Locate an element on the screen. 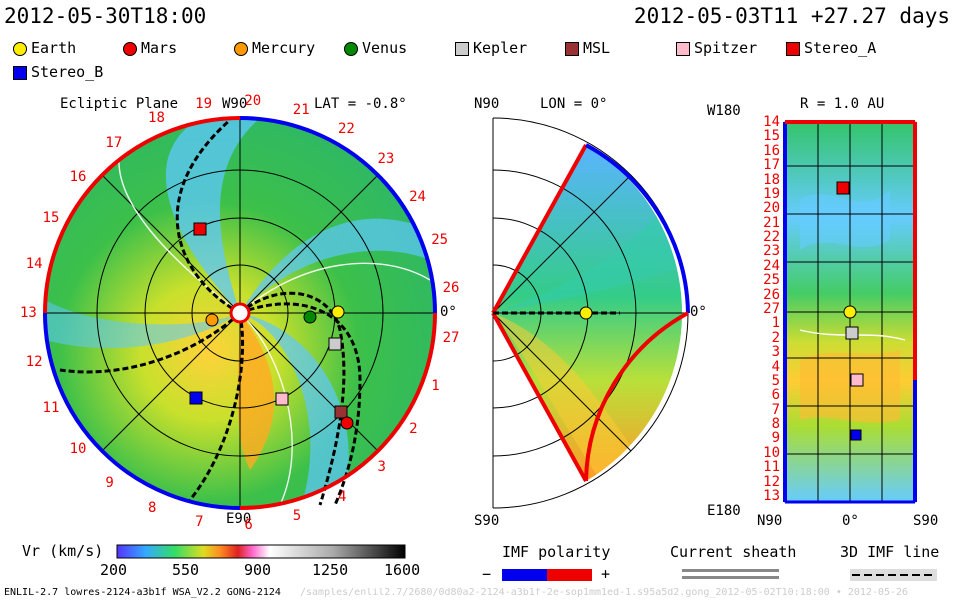 Image resolution: width=960 pixels, height=600 pixels. rotation-number: 8 is located at coordinates (152, 507).